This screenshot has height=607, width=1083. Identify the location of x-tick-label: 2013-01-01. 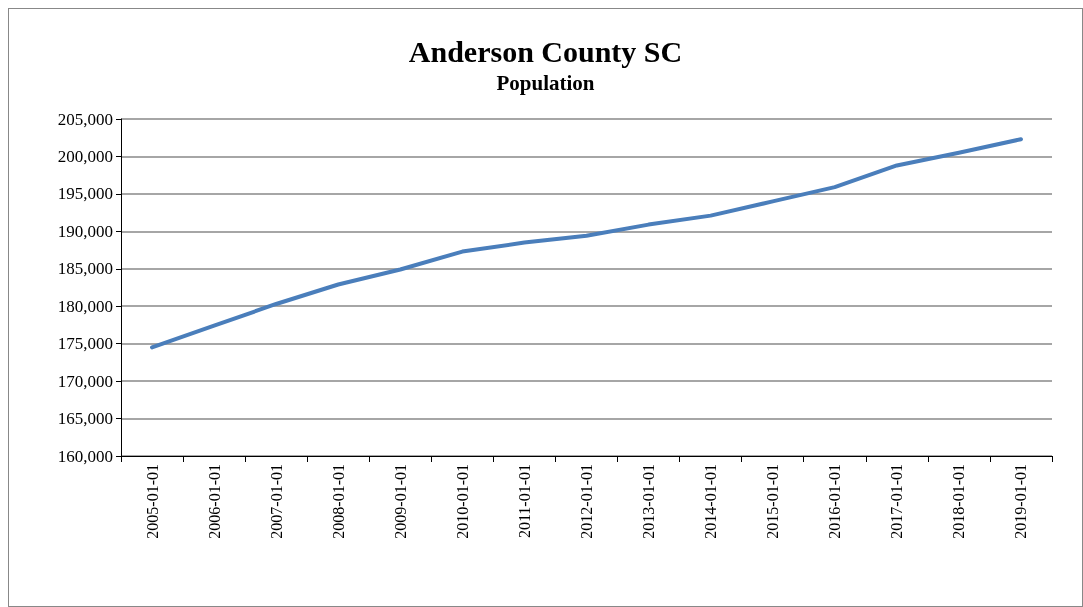
(649, 501).